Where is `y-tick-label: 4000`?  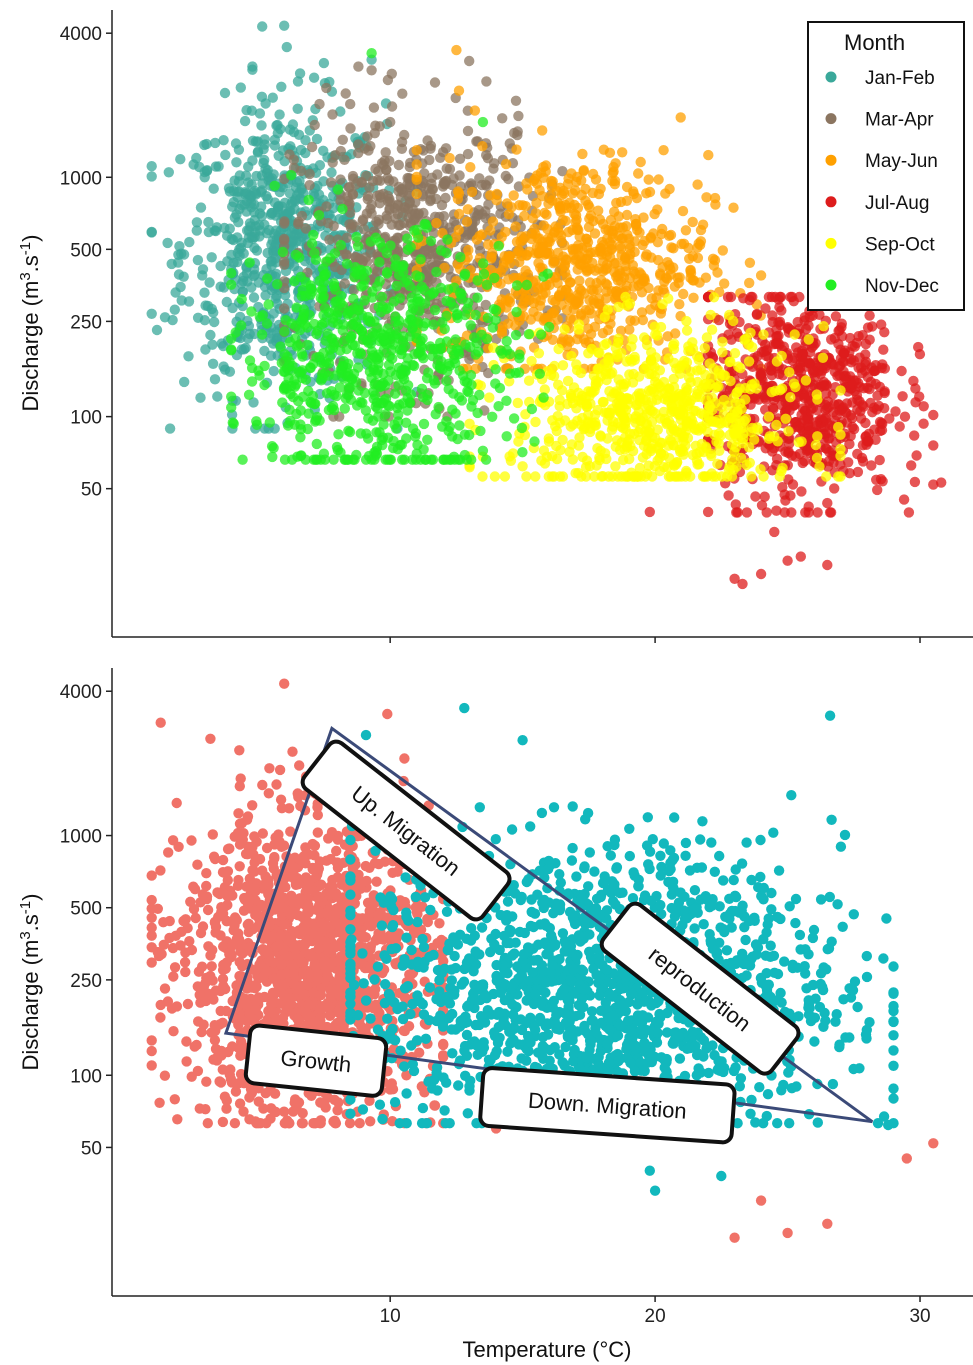
y-tick-label: 4000 is located at coordinates (81, 34).